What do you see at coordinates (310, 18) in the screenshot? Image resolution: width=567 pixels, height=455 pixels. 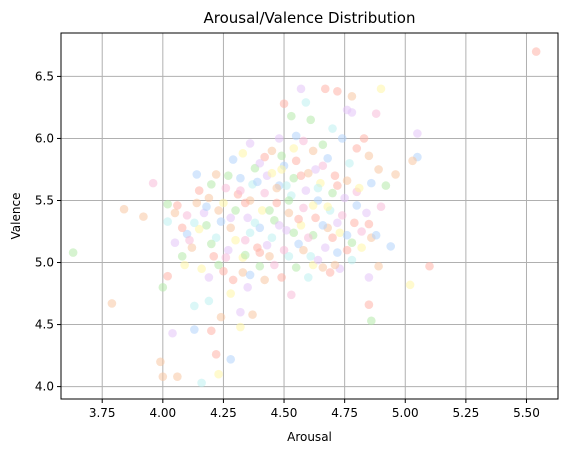 I see `chart-title: Arousal/Valence Distribution` at bounding box center [310, 18].